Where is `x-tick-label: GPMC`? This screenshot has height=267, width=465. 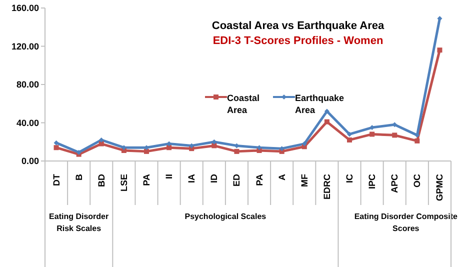
x-tick-label: GPMC is located at coordinates (439, 187).